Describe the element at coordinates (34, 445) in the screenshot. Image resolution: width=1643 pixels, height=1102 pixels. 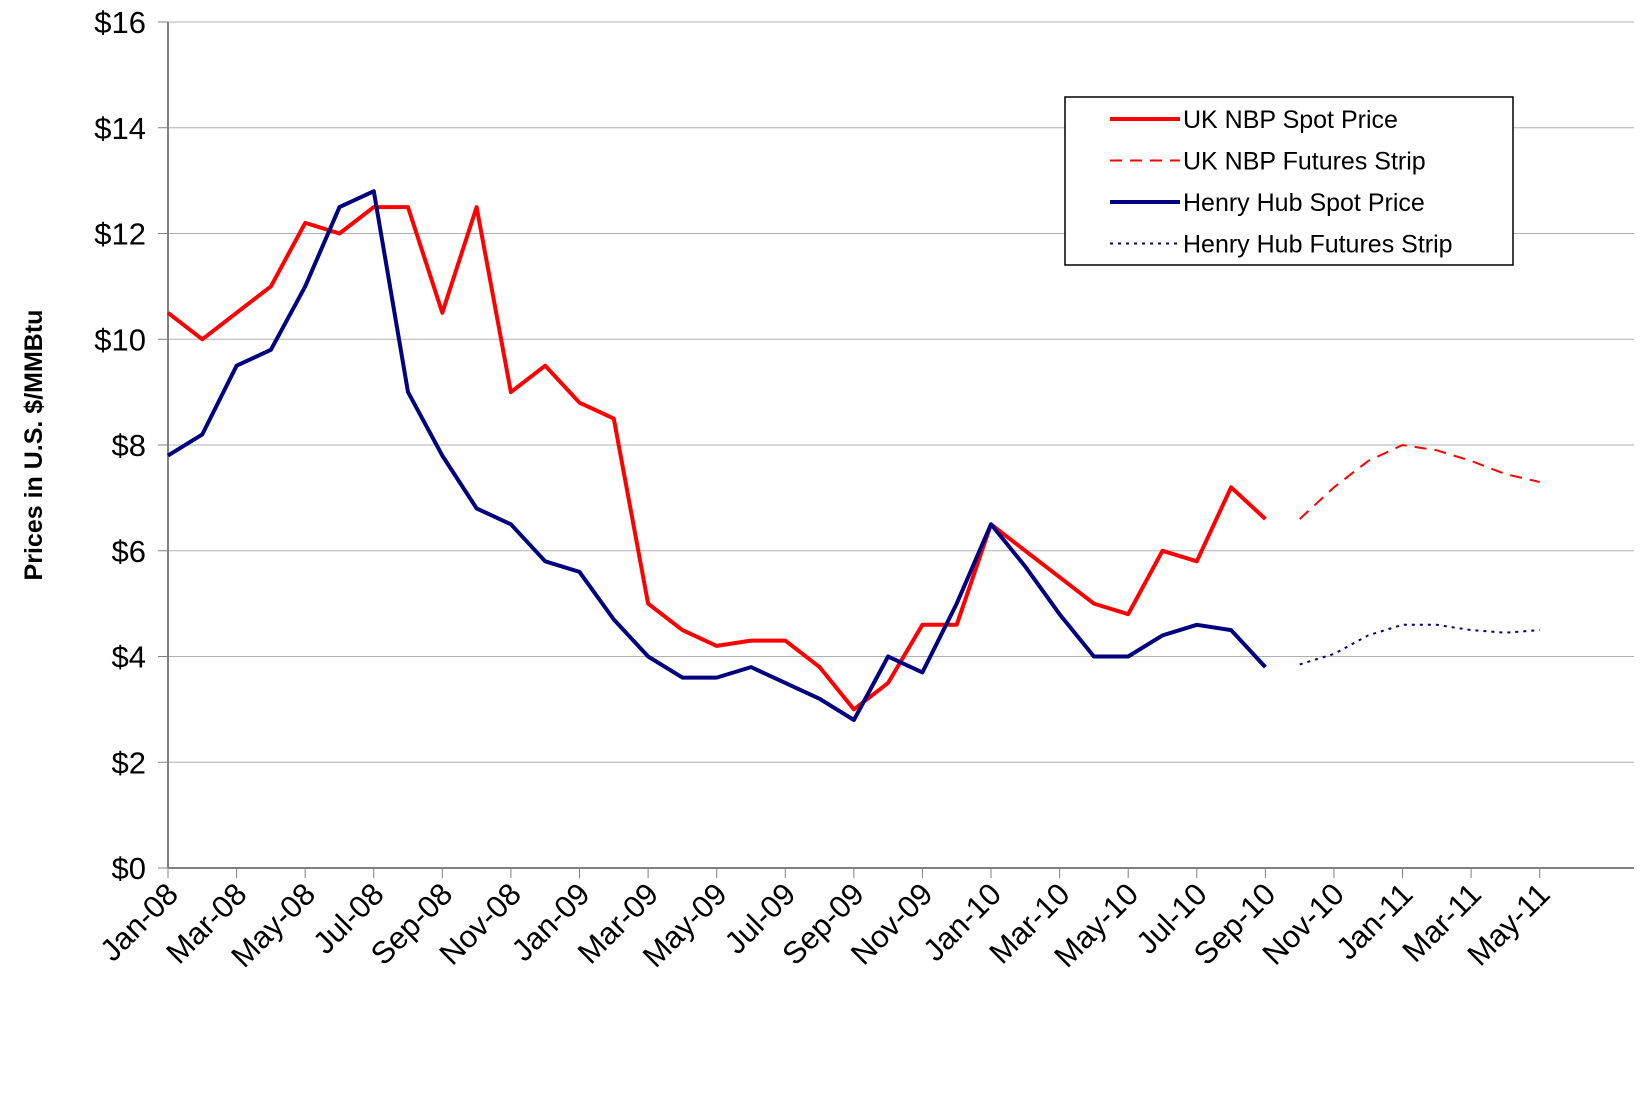
I see `y-axis-label: Prices in U.S. $/MMBtu` at that location.